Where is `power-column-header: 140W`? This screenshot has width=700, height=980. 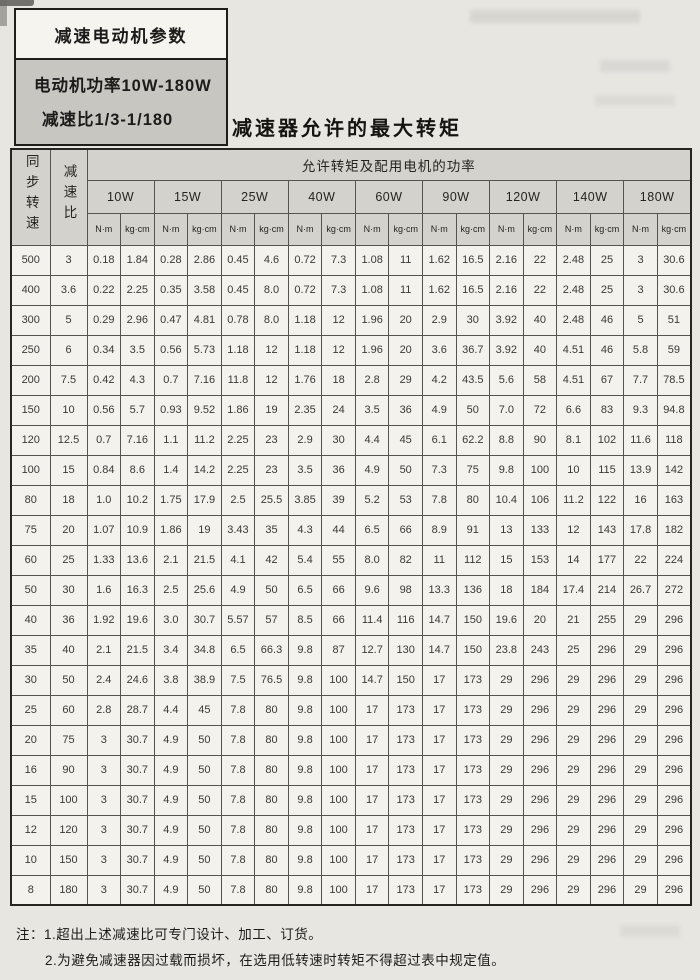
power-column-header: 140W is located at coordinates (590, 196).